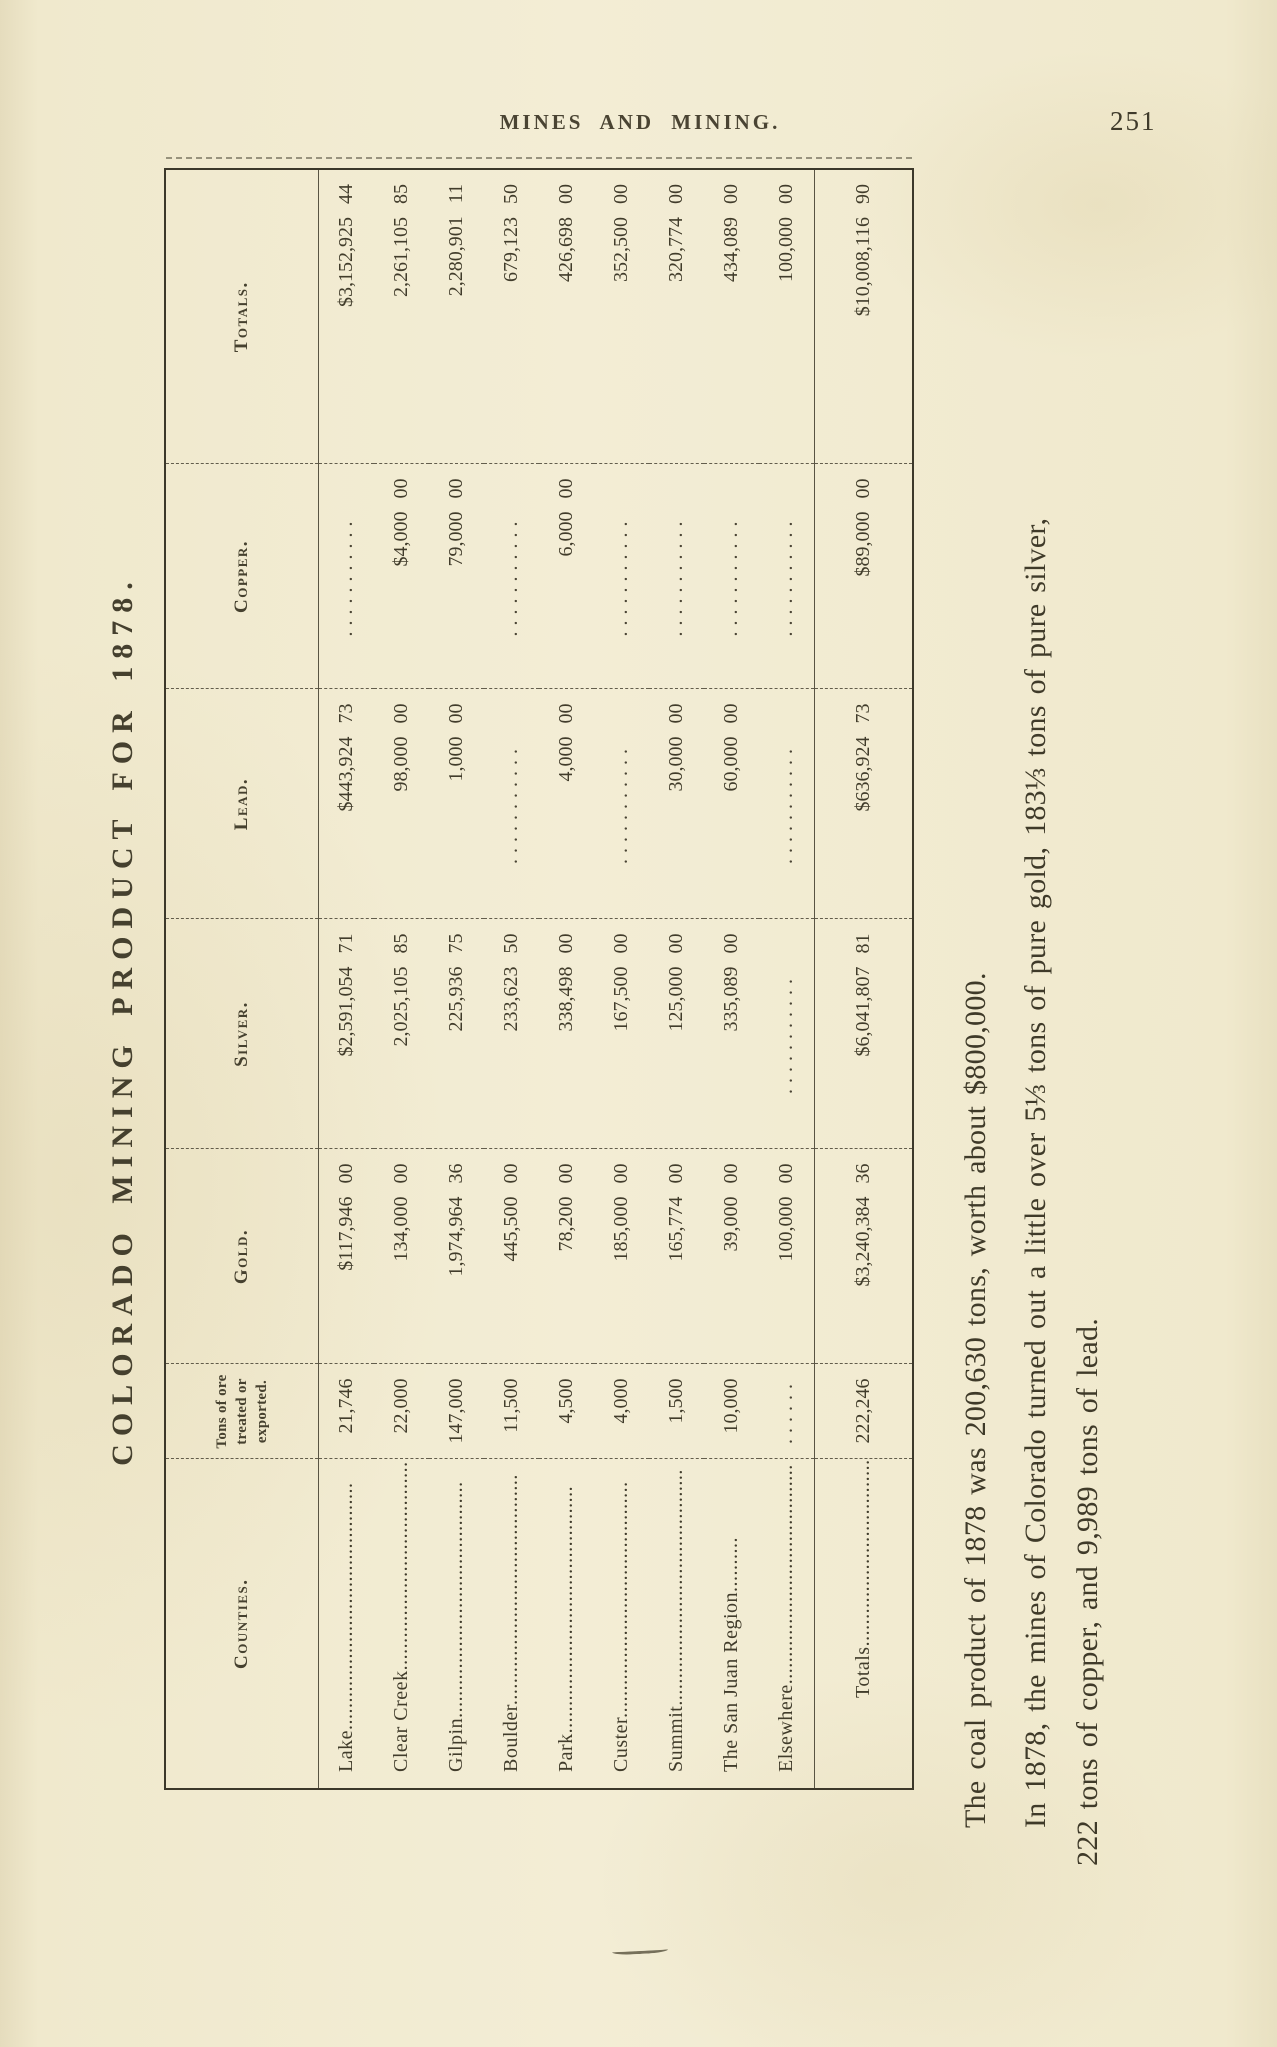  What do you see at coordinates (863, 1256) in the screenshot?
I see `totals-gold-cell: $3,240,384 36` at bounding box center [863, 1256].